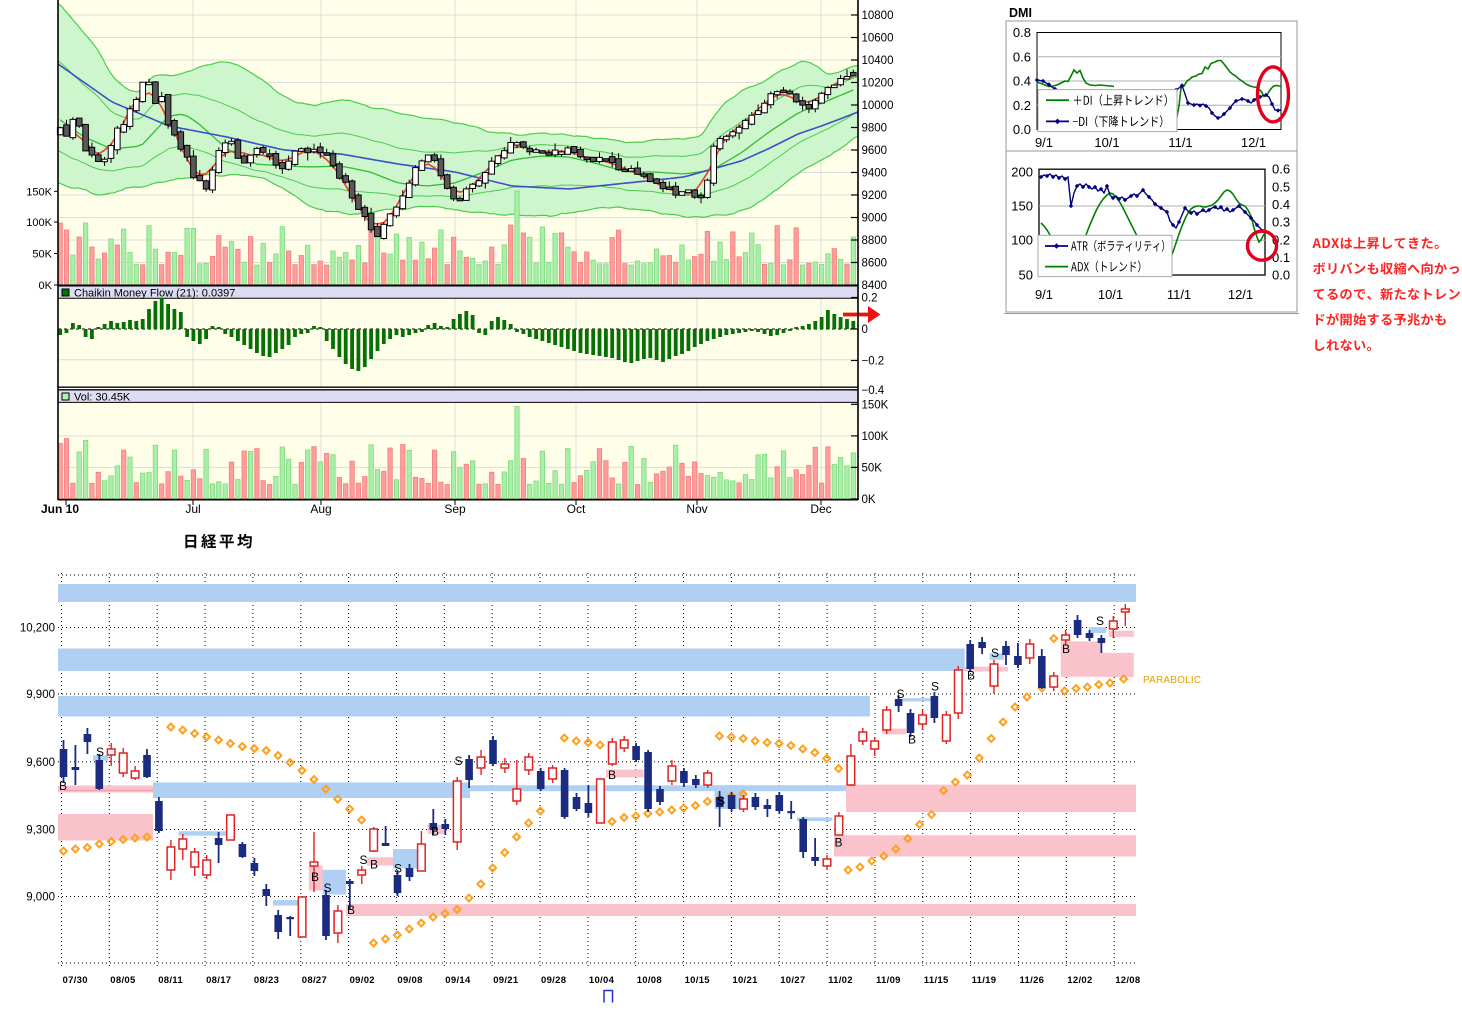  What do you see at coordinates (123, 980) in the screenshot?
I see `svg-text: 08/05` at bounding box center [123, 980].